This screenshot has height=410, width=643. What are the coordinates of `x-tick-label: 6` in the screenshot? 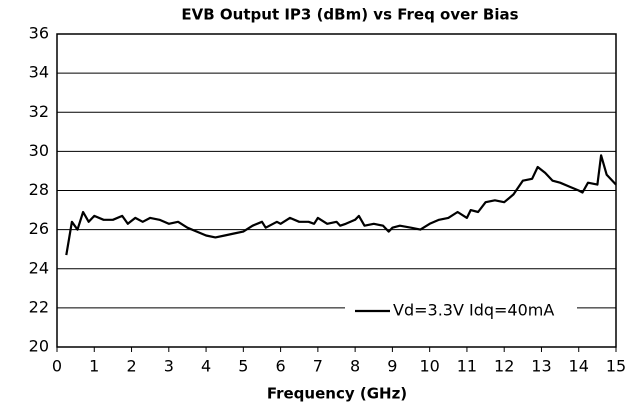 It's located at (281, 366).